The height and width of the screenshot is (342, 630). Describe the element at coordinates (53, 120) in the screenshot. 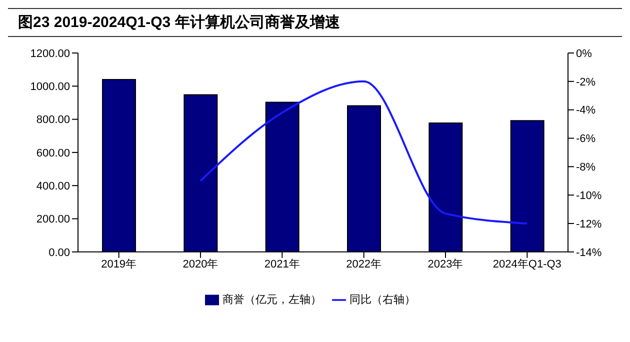

I see `y-tick-label: 800.00` at that location.